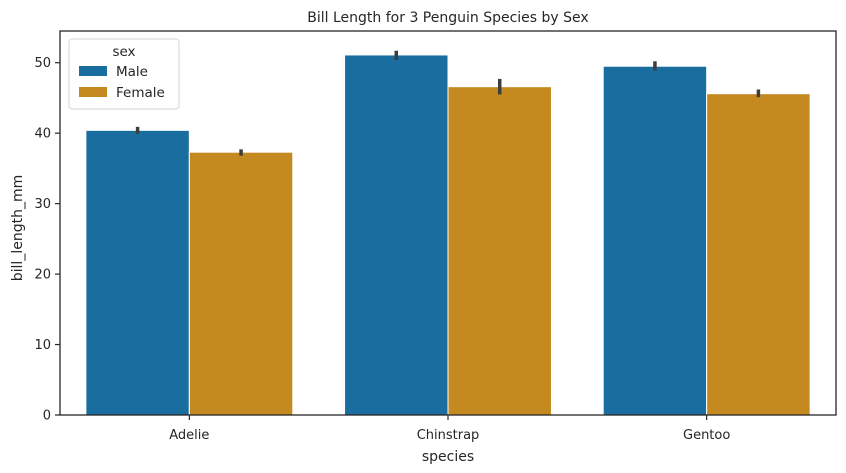  Describe the element at coordinates (42, 345) in the screenshot. I see `y-tick-label-10: 10` at that location.